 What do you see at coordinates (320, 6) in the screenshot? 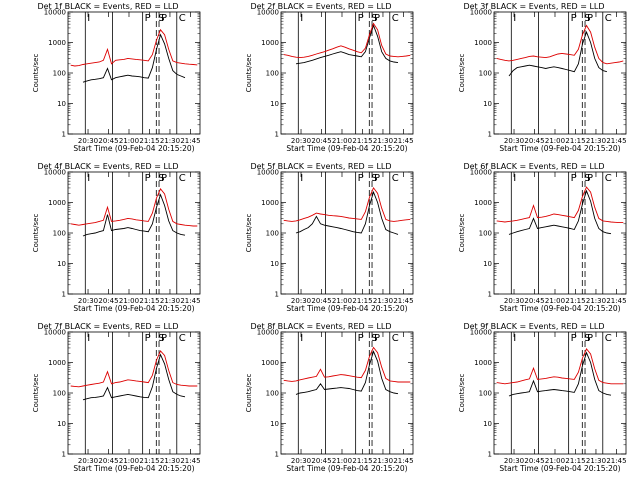
I see `panel-title: Det 2f BLACK = Events, RED = LLD` at bounding box center [320, 6].